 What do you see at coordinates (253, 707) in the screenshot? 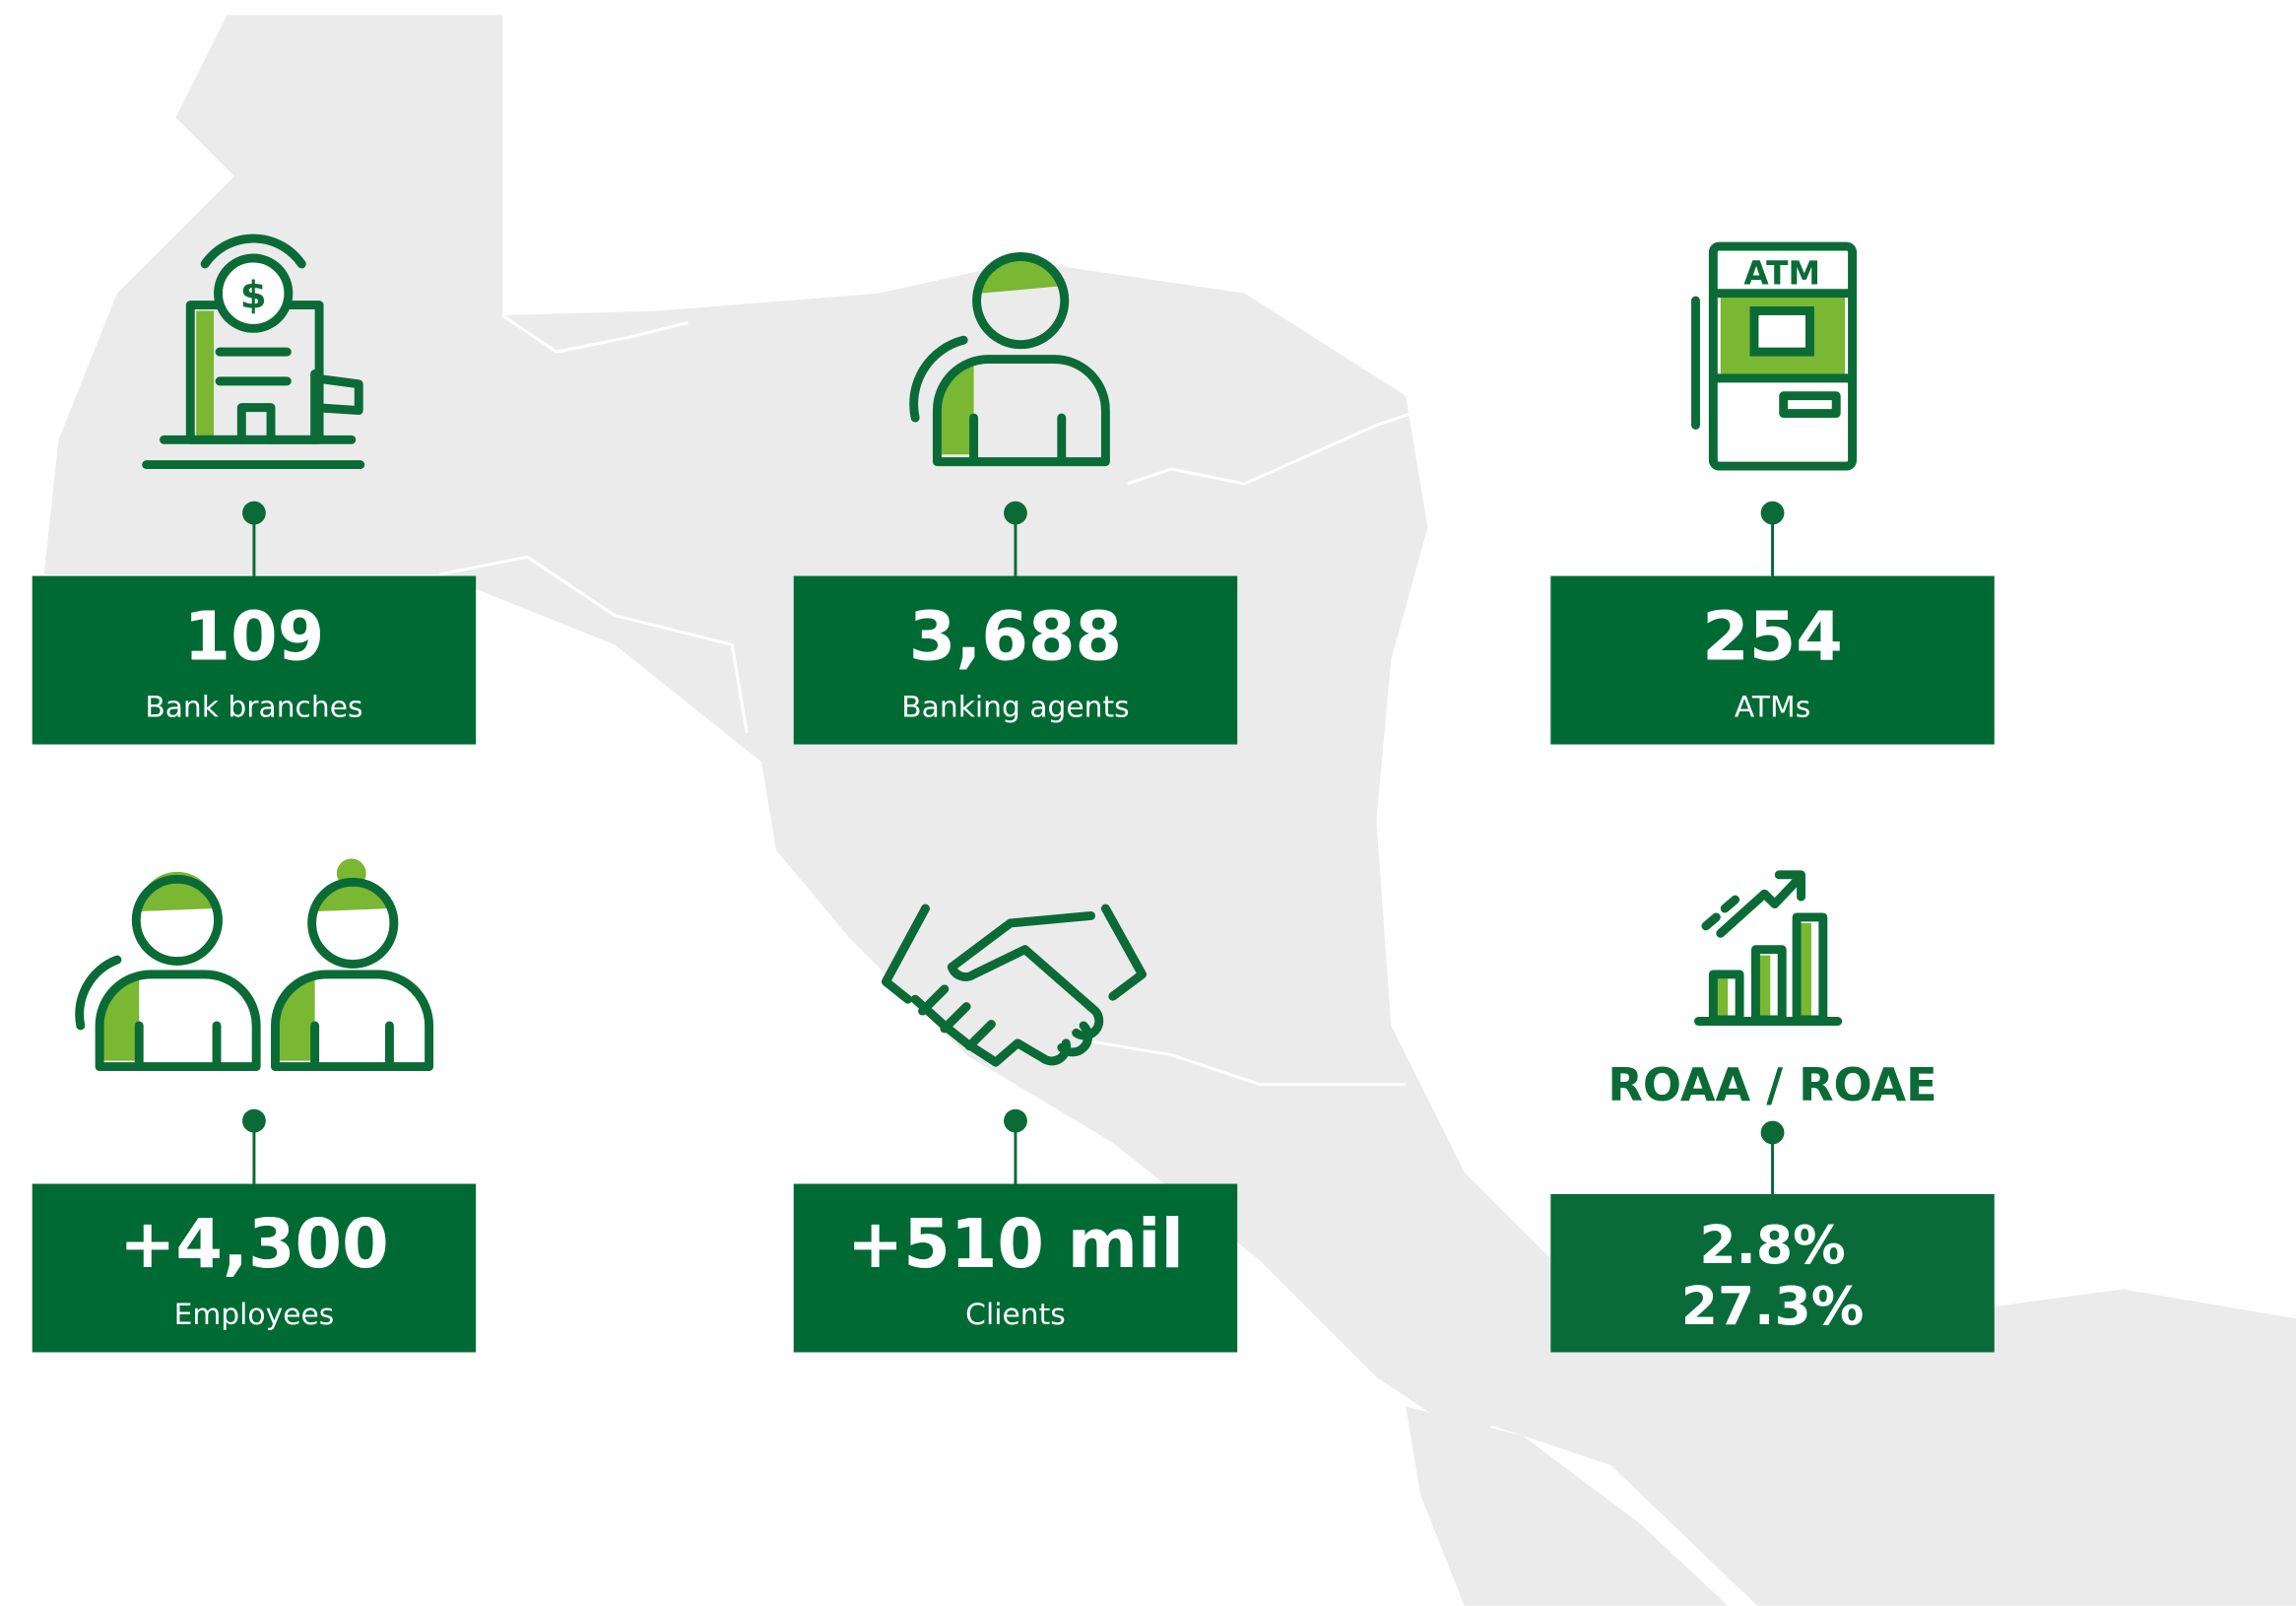
I see `stat-label: Bank branches` at bounding box center [253, 707].